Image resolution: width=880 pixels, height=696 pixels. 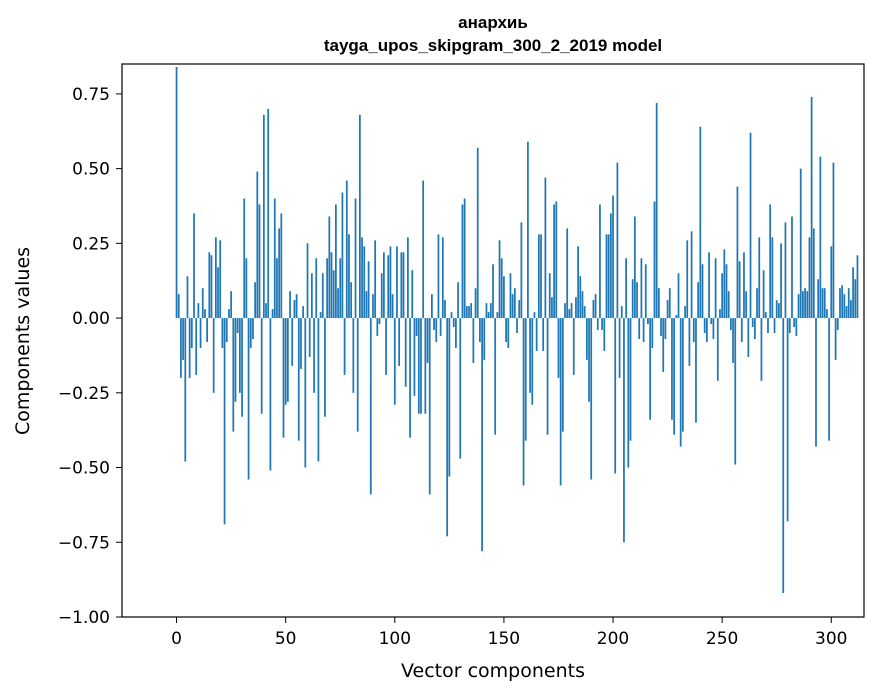 I want to click on y-tick-label: 0.25, so click(x=91, y=244).